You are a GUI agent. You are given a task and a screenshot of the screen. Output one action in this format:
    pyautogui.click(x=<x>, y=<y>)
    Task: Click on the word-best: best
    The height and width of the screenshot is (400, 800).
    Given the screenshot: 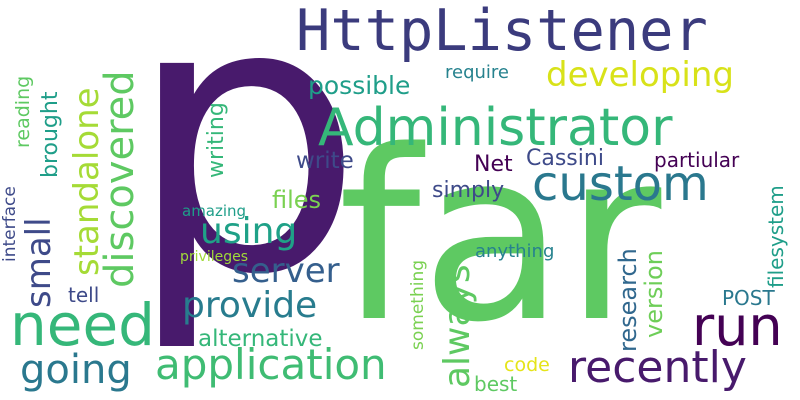 What is the action you would take?
    pyautogui.click(x=496, y=384)
    